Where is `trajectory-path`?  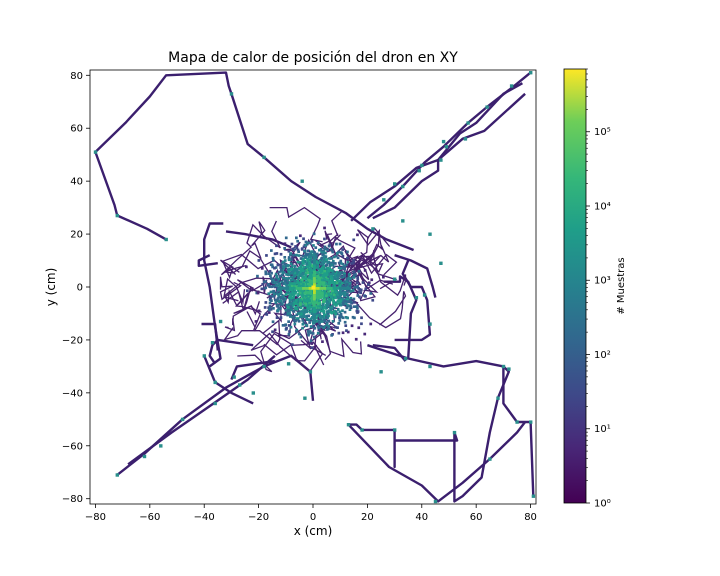
trajectory-path is located at coordinates (437, 434).